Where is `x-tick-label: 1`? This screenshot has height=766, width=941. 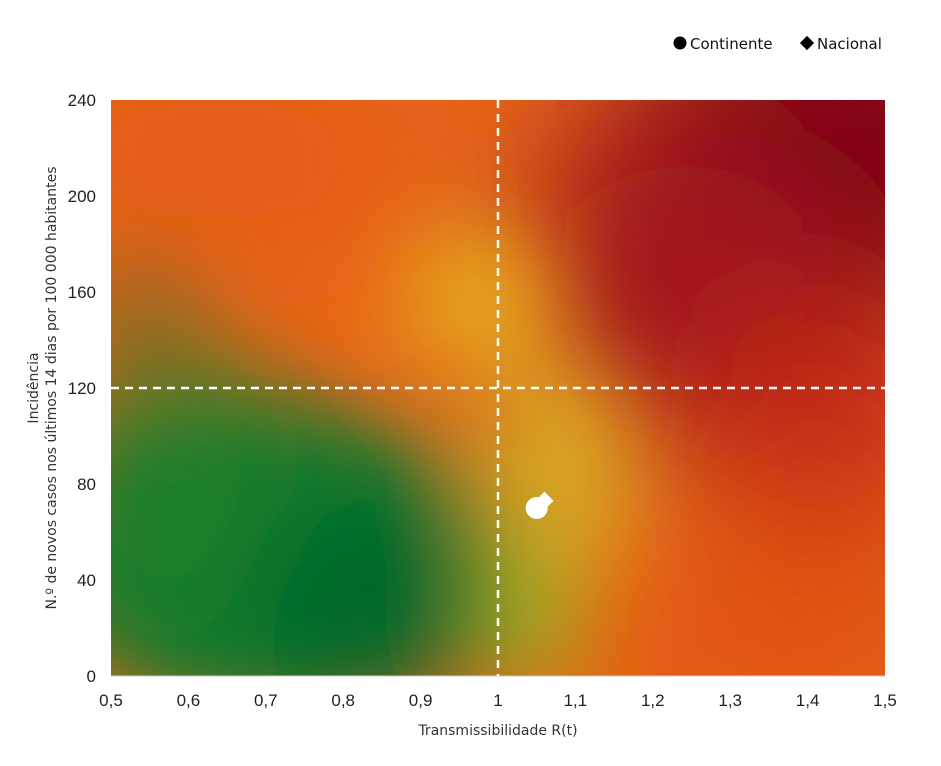
x-tick-label: 1 is located at coordinates (497, 700).